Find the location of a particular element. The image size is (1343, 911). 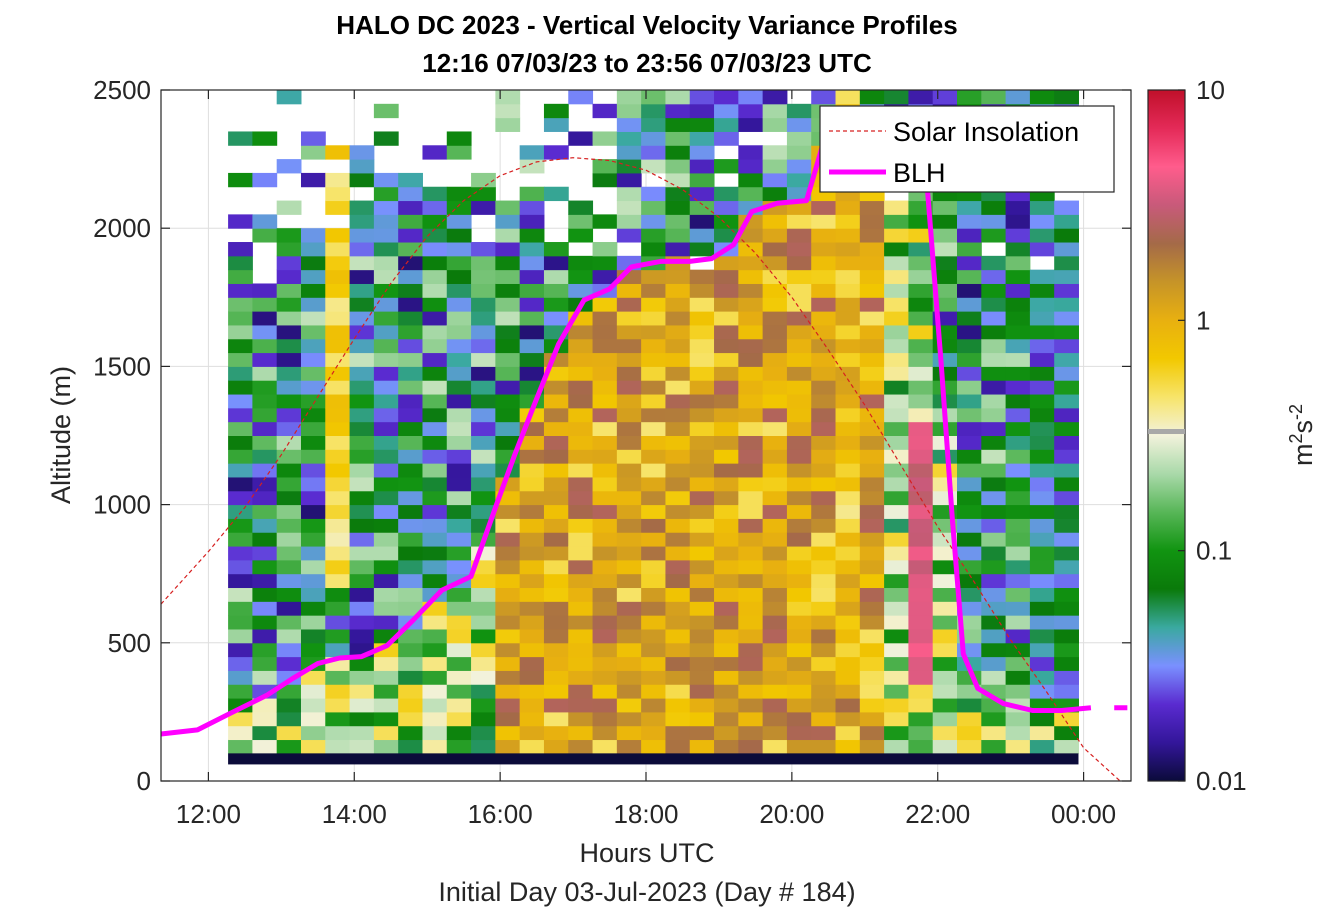

colorbar-tick-label: 1 is located at coordinates (1203, 320).